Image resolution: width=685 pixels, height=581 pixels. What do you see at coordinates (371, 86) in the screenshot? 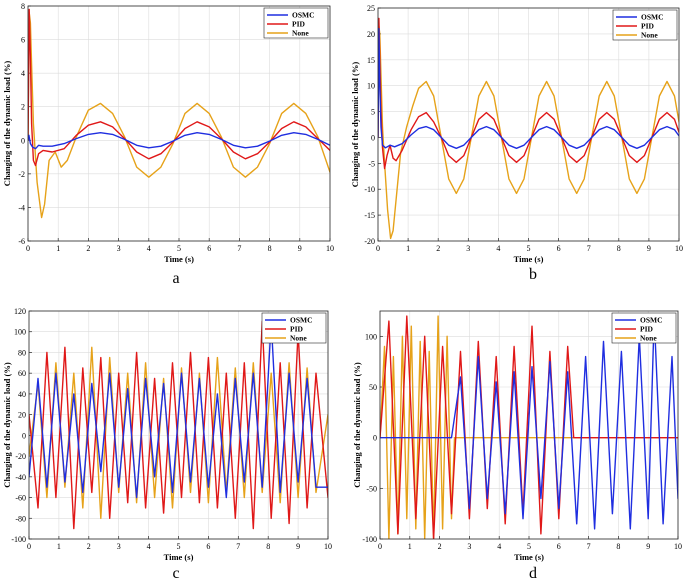
I see `y-tick-label: 10` at bounding box center [371, 86].